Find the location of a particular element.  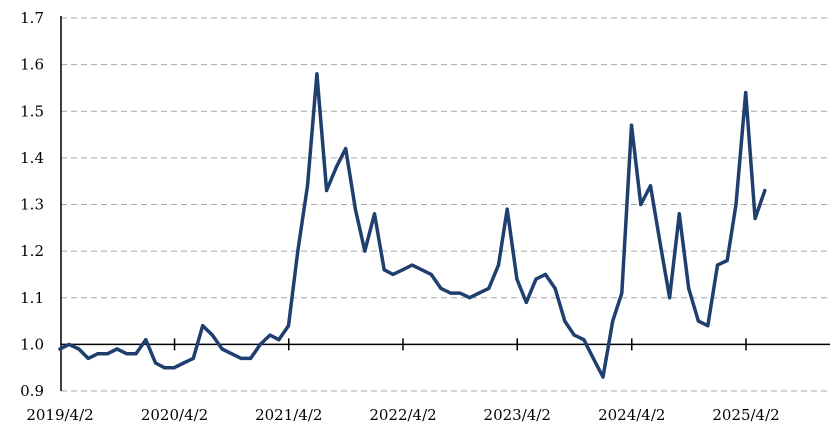

x-tick-label: 2024/4/2 is located at coordinates (631, 415).